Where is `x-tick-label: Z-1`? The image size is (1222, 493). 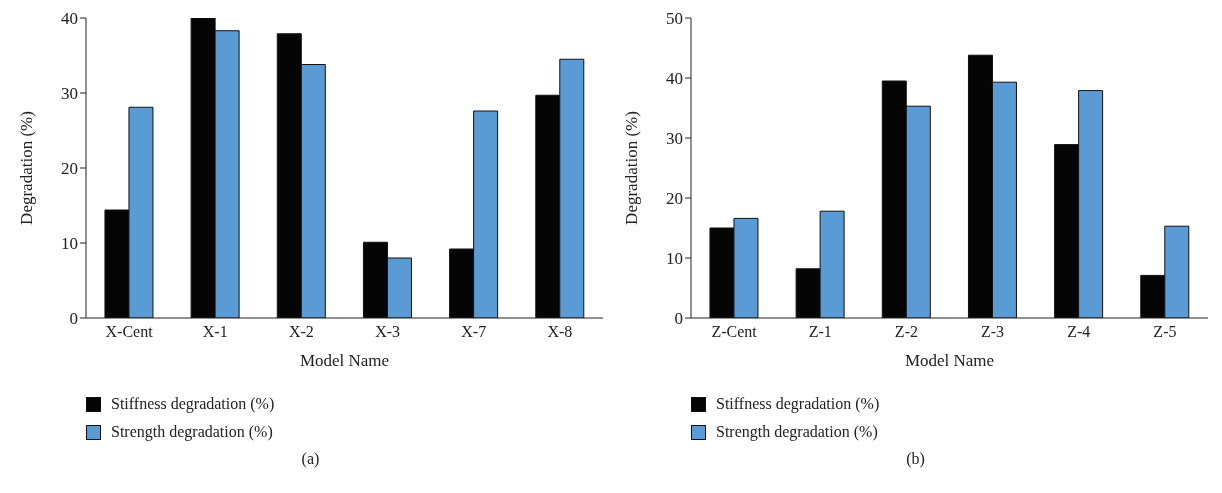
x-tick-label: Z-1 is located at coordinates (820, 332).